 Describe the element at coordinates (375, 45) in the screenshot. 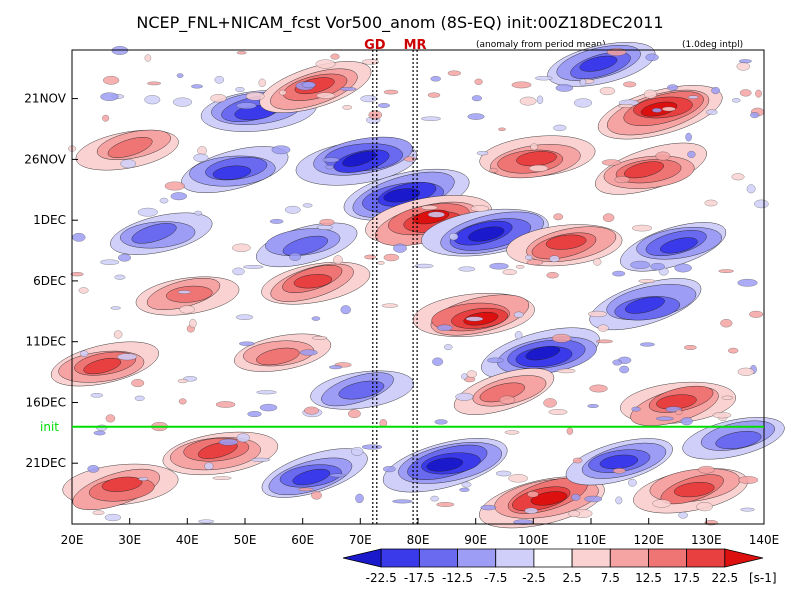

I see `reference-line-label: GD` at that location.